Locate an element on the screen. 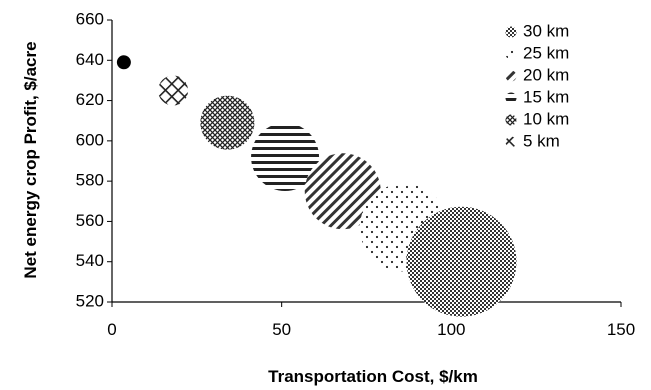 The height and width of the screenshot is (390, 651). y-tick-label: 640 is located at coordinates (90, 59).